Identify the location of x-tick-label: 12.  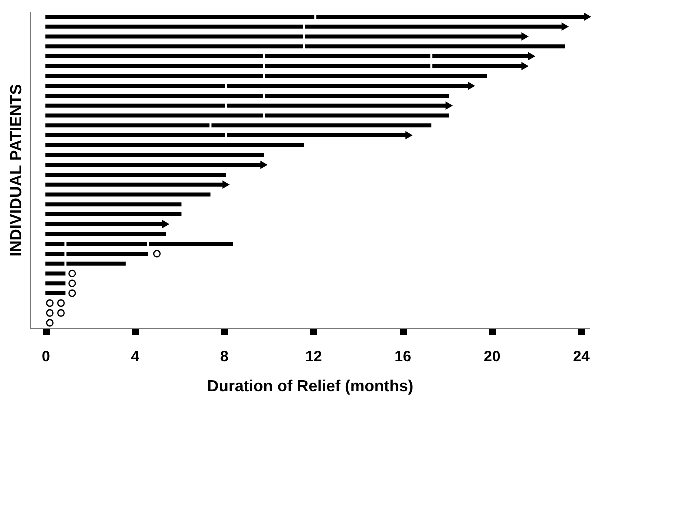
(314, 357).